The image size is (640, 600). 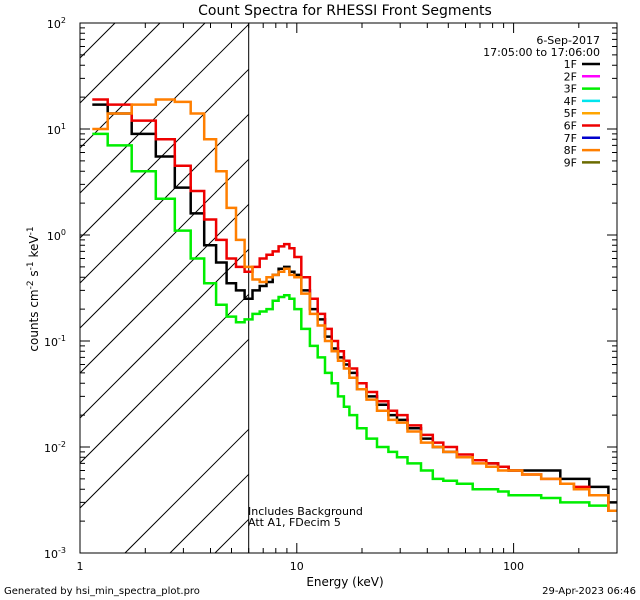 What do you see at coordinates (63, 20) in the screenshot?
I see `y-tick-exponent: 2` at bounding box center [63, 20].